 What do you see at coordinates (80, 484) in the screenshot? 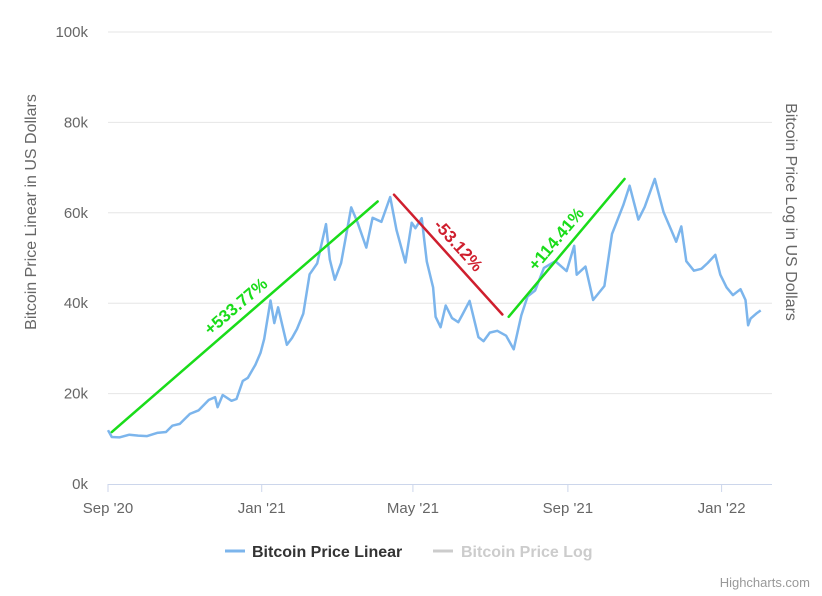
I see `y-tick-label: 0k` at bounding box center [80, 484].